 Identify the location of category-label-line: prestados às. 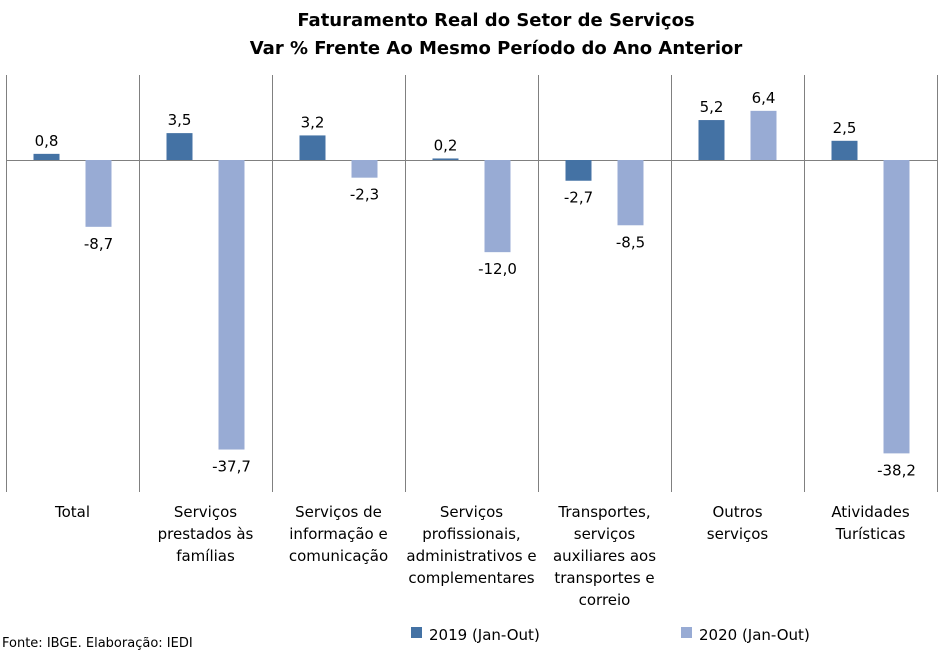
(206, 534).